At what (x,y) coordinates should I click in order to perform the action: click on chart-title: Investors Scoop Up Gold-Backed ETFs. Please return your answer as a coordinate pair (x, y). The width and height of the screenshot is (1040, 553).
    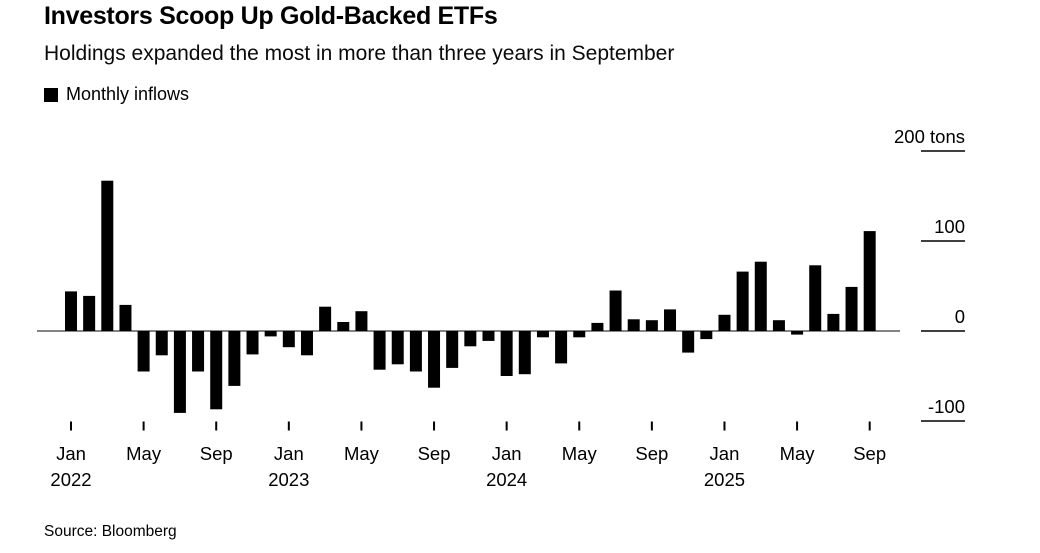
    Looking at the image, I should click on (271, 16).